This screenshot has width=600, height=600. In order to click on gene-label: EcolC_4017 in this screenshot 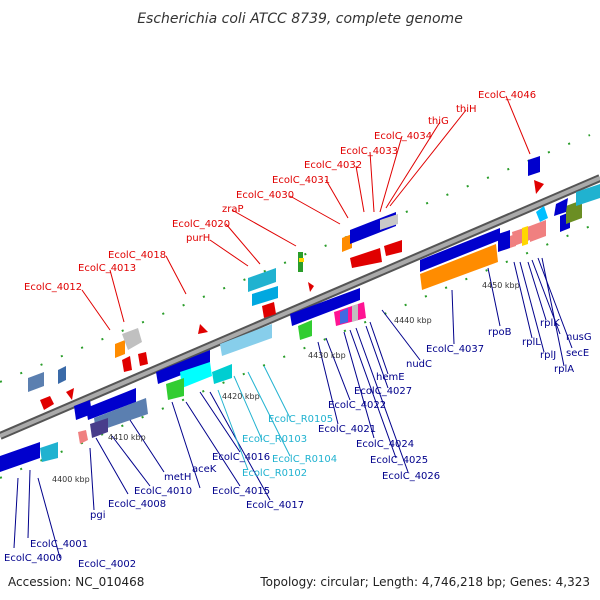, I will do `click(275, 505)`.